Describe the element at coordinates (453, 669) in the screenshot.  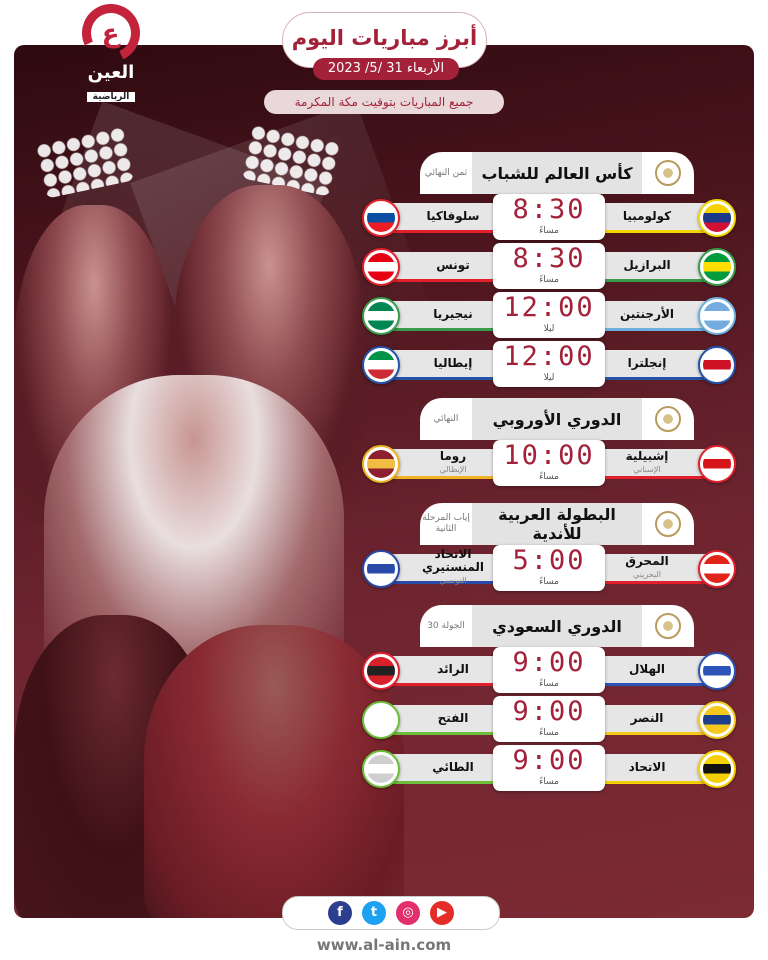
I see `away-team-name: الرائد` at that location.